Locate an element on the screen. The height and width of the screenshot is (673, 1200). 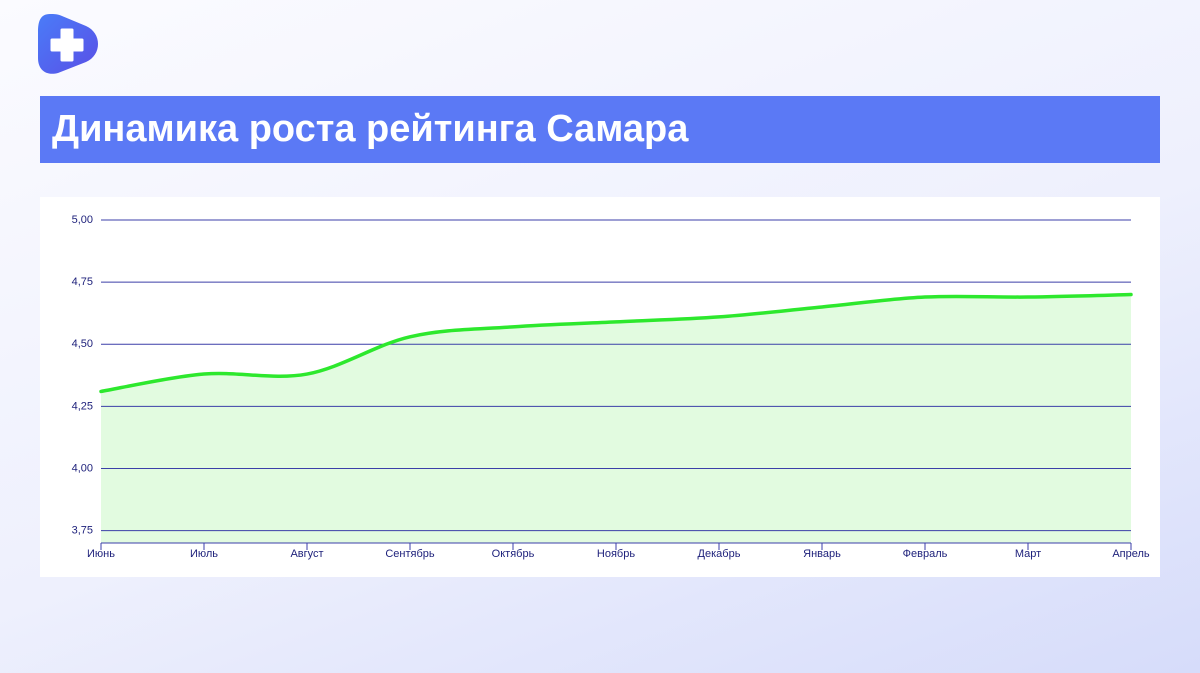
x-tick-label: Июль is located at coordinates (204, 554).